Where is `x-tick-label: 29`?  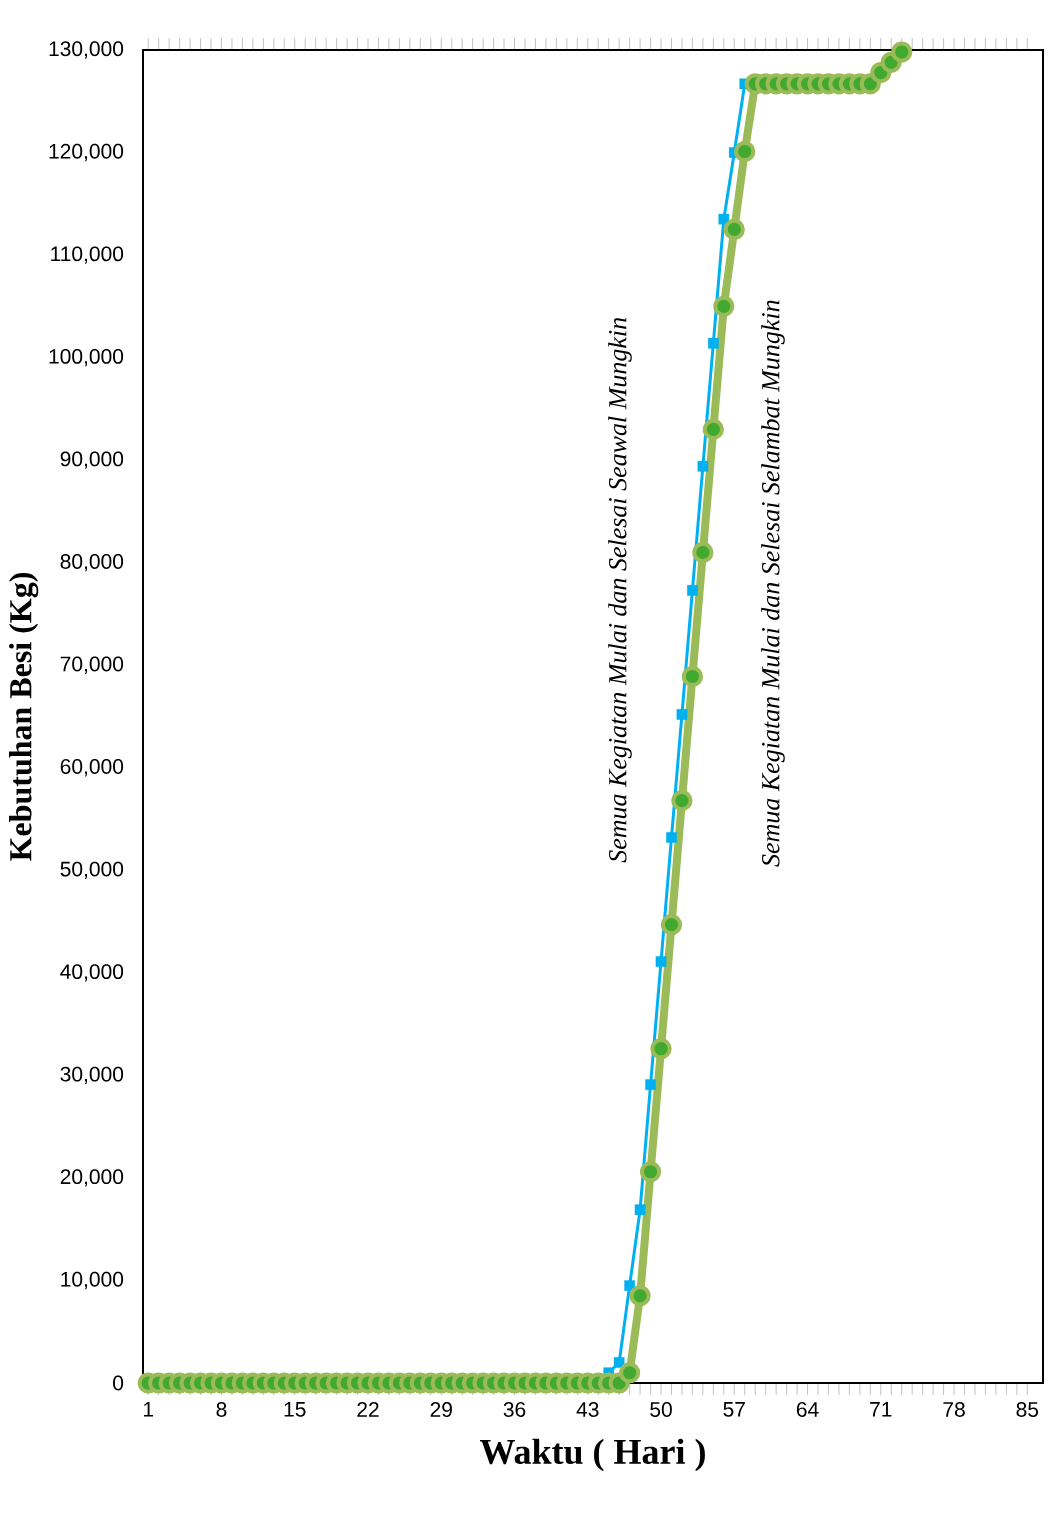 x-tick-label: 29 is located at coordinates (441, 1409).